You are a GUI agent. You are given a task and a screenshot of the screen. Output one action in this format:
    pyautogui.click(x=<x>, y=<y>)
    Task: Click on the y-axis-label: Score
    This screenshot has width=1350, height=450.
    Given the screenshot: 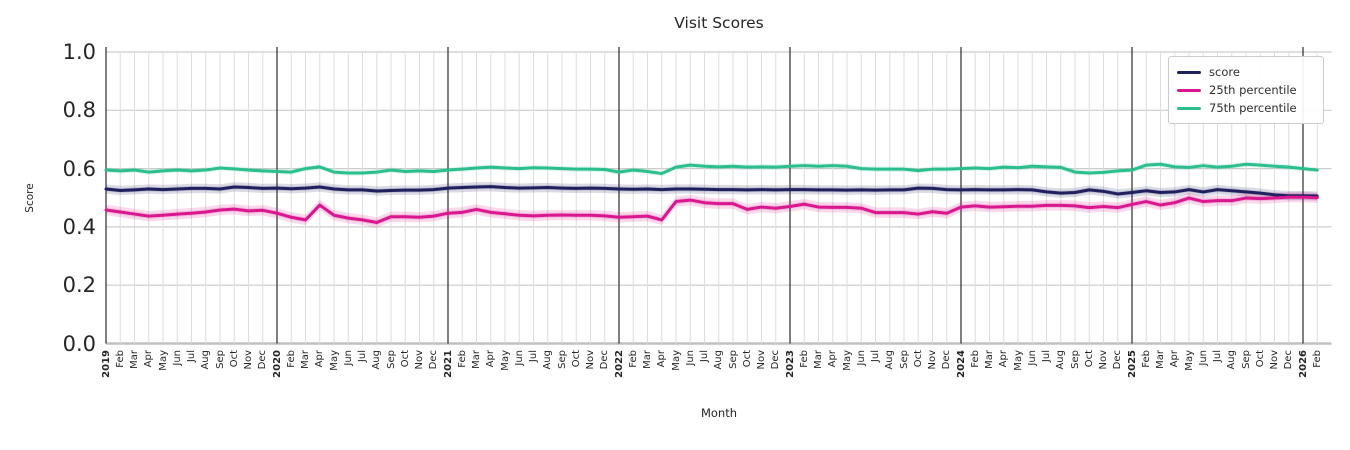 What is the action you would take?
    pyautogui.click(x=30, y=198)
    